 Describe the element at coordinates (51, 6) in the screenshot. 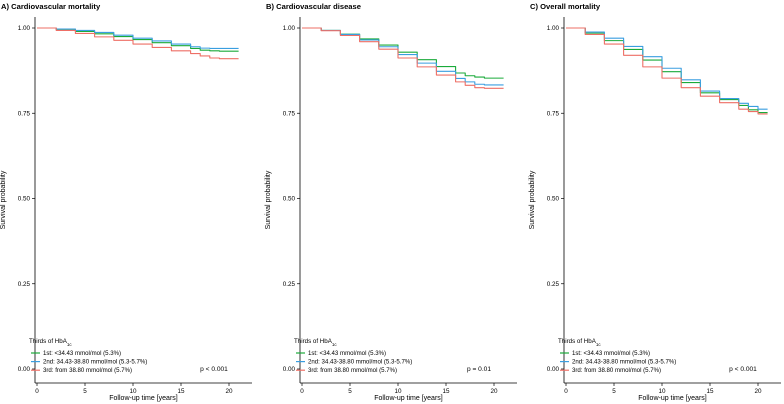

I see `panel-title: A) Cardiovascular mortality` at that location.